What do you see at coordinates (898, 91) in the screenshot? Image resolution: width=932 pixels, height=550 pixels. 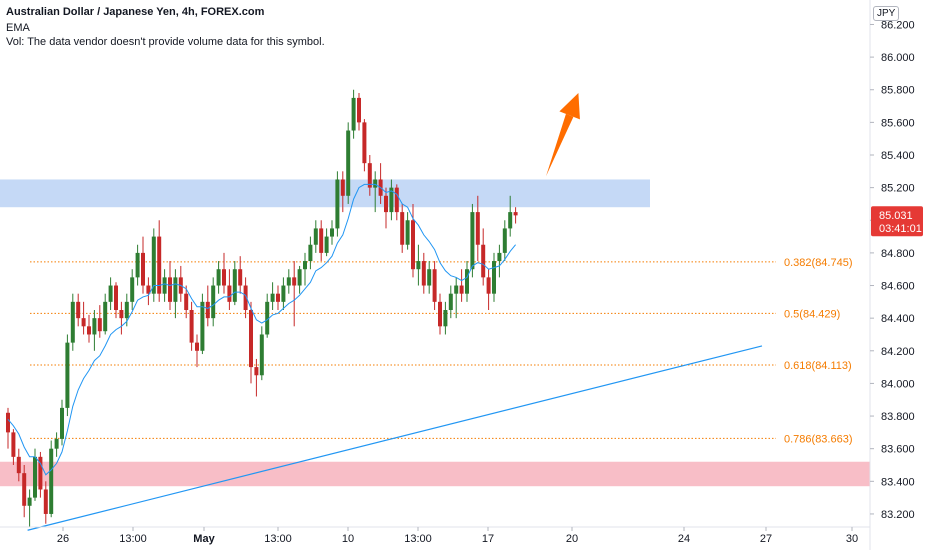 I see `y-tick-label: 85.800` at bounding box center [898, 91].